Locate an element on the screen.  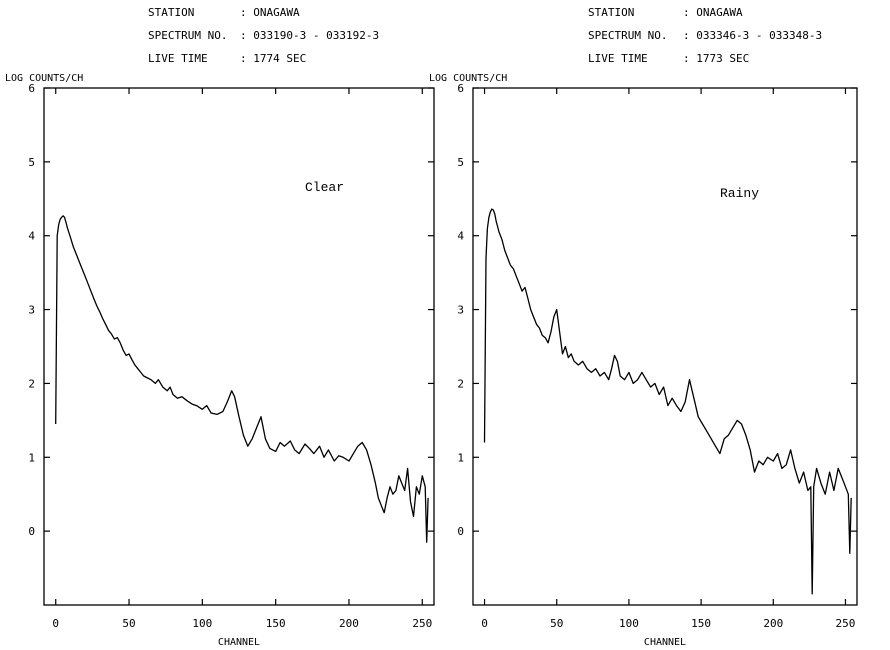
condition-annotation: Clear is located at coordinates (324, 187).